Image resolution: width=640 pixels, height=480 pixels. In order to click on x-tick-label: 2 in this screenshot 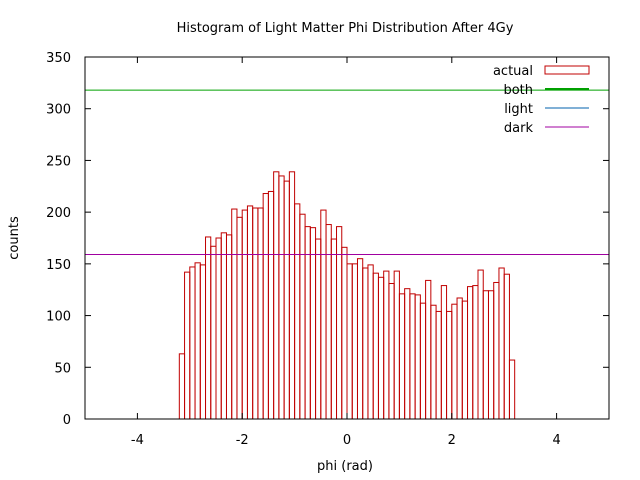, I will do `click(452, 440)`.